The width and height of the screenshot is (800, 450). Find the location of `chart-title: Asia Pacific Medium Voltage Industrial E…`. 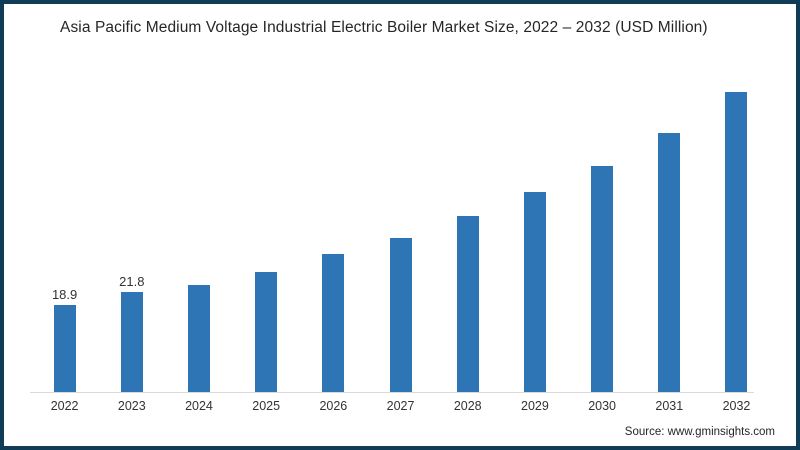

chart-title: Asia Pacific Medium Voltage Industrial E… is located at coordinates (384, 27).